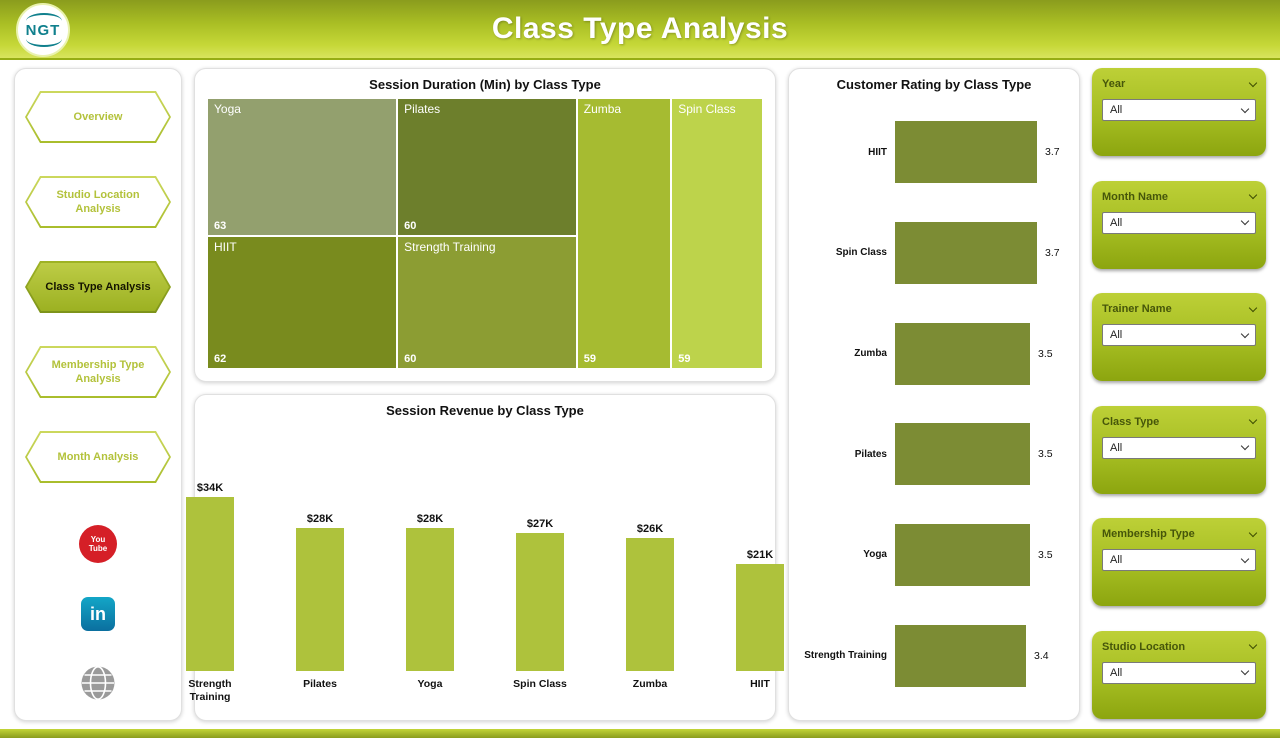  I want to click on rating-category-label: Strength Training, so click(845, 656).